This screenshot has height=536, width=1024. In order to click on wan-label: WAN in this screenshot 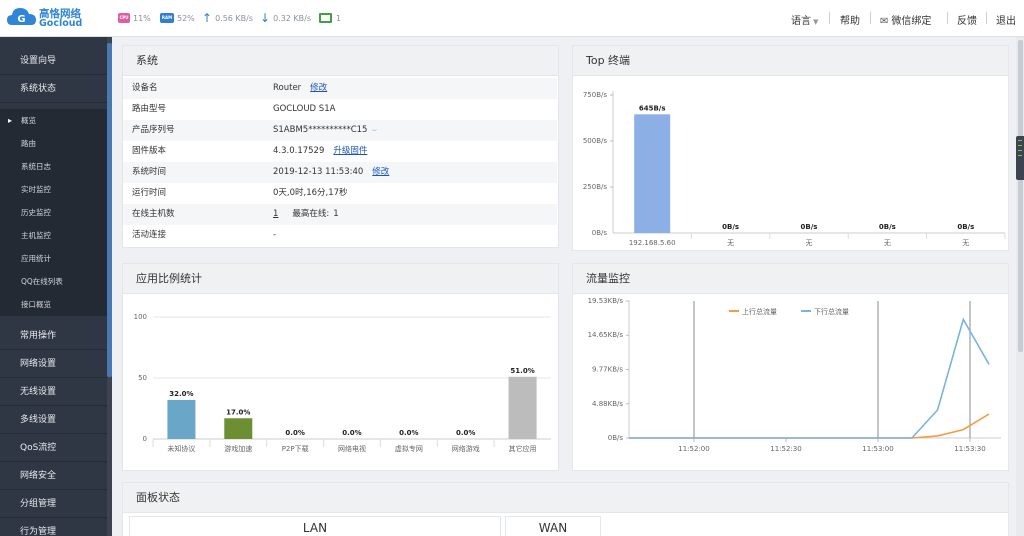, I will do `click(553, 528)`.